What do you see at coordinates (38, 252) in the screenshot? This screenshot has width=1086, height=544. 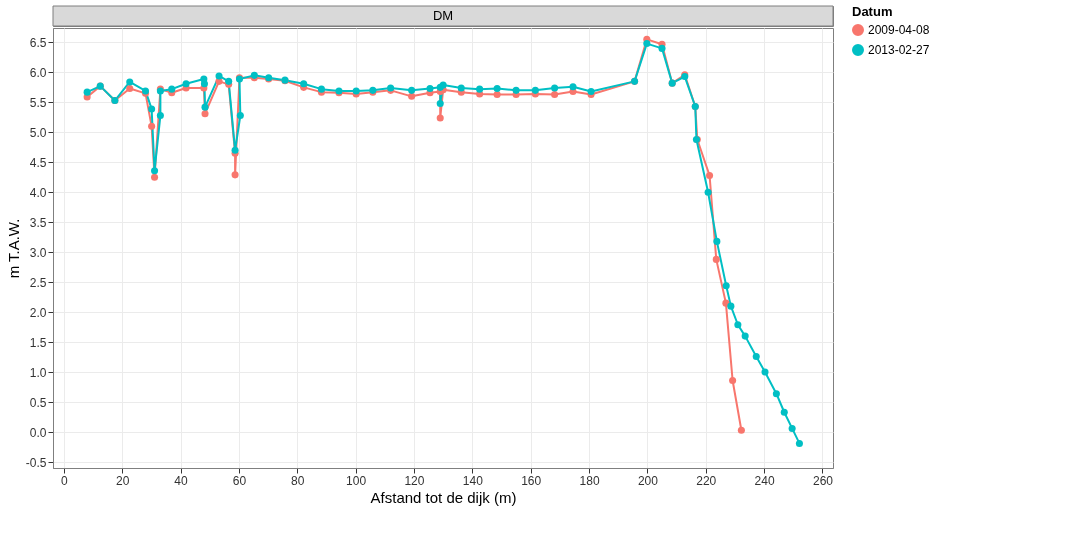 I see `y-tick-label: 3.0` at bounding box center [38, 252].